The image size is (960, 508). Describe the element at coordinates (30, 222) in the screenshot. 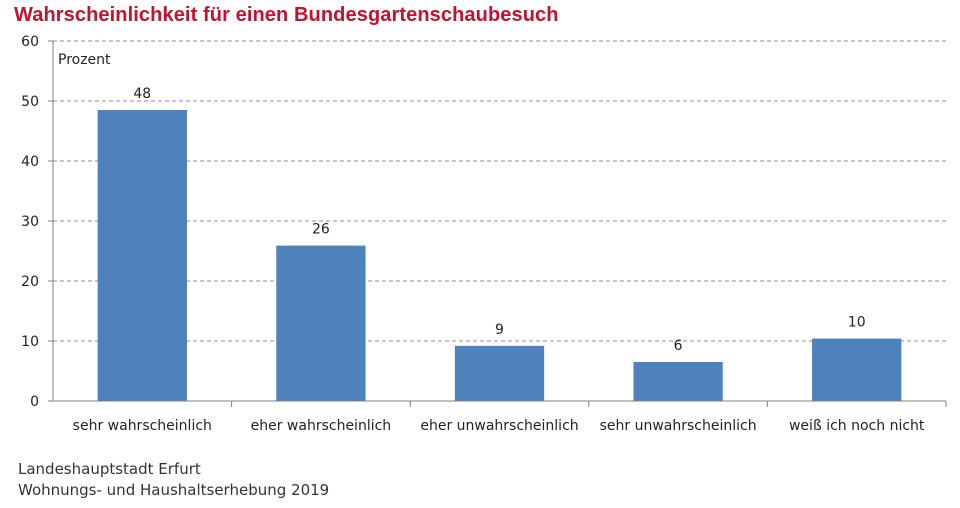

I see `y-tick-label-30: 30` at that location.